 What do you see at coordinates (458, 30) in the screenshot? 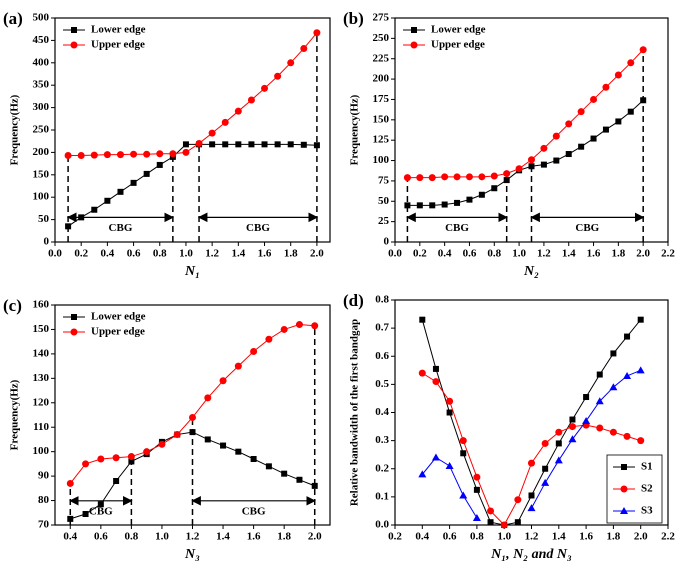
I see `legend-label: Lower edge` at bounding box center [458, 30].